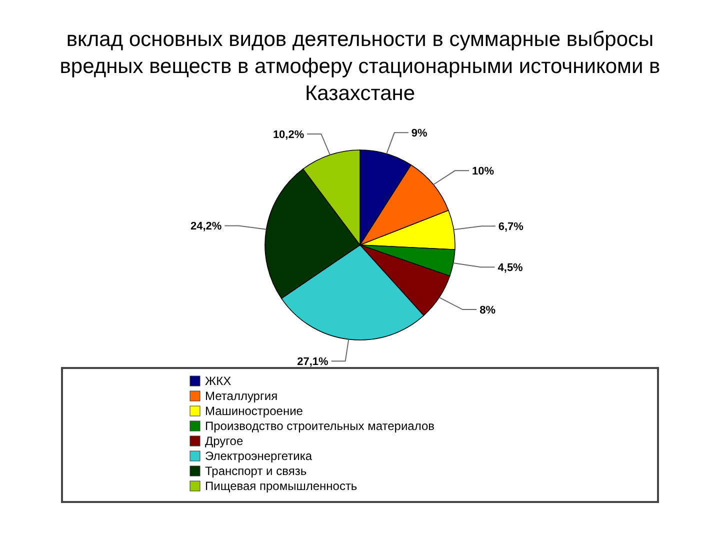  Describe the element at coordinates (281, 486) in the screenshot. I see `legend-label: Пищевая промышленность` at that location.